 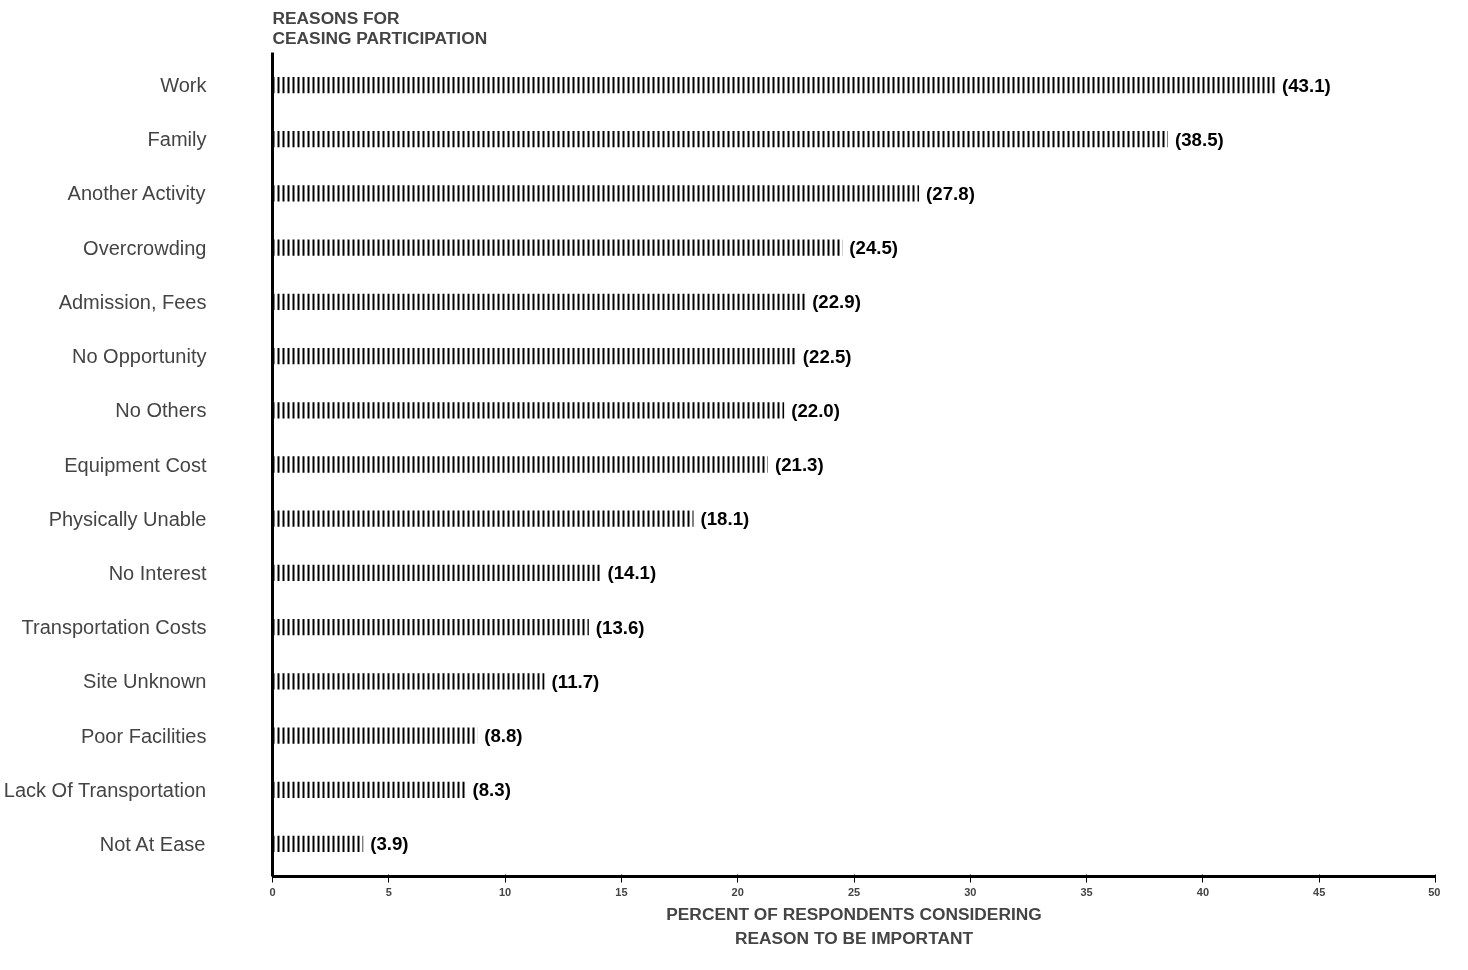 What do you see at coordinates (815, 410) in the screenshot?
I see `data-label: (22.0)` at bounding box center [815, 410].